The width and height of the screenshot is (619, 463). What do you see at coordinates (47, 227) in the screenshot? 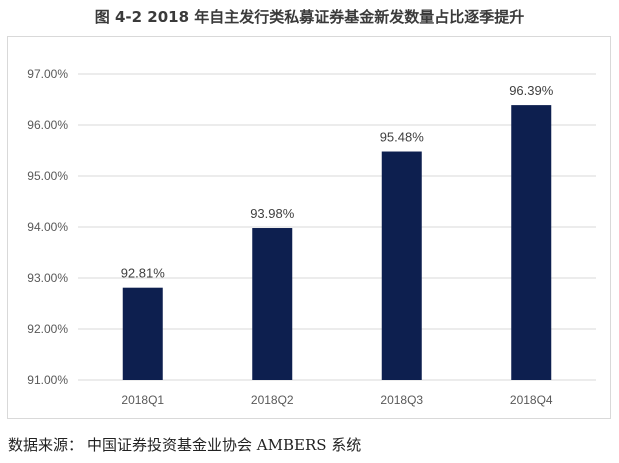
I see `y-tick-label: 94.00%` at bounding box center [47, 227].